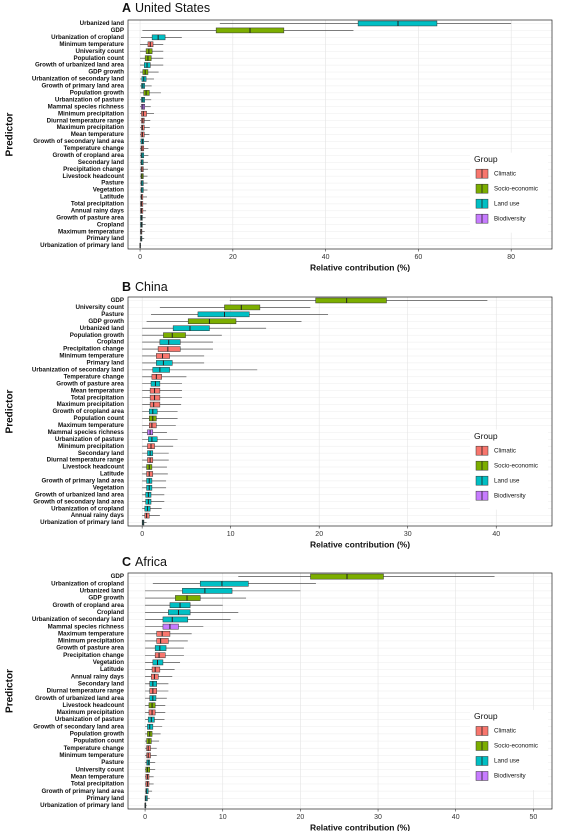 The image size is (561, 831). What do you see at coordinates (507, 761) in the screenshot?
I see `legend-label: Land use` at bounding box center [507, 761].